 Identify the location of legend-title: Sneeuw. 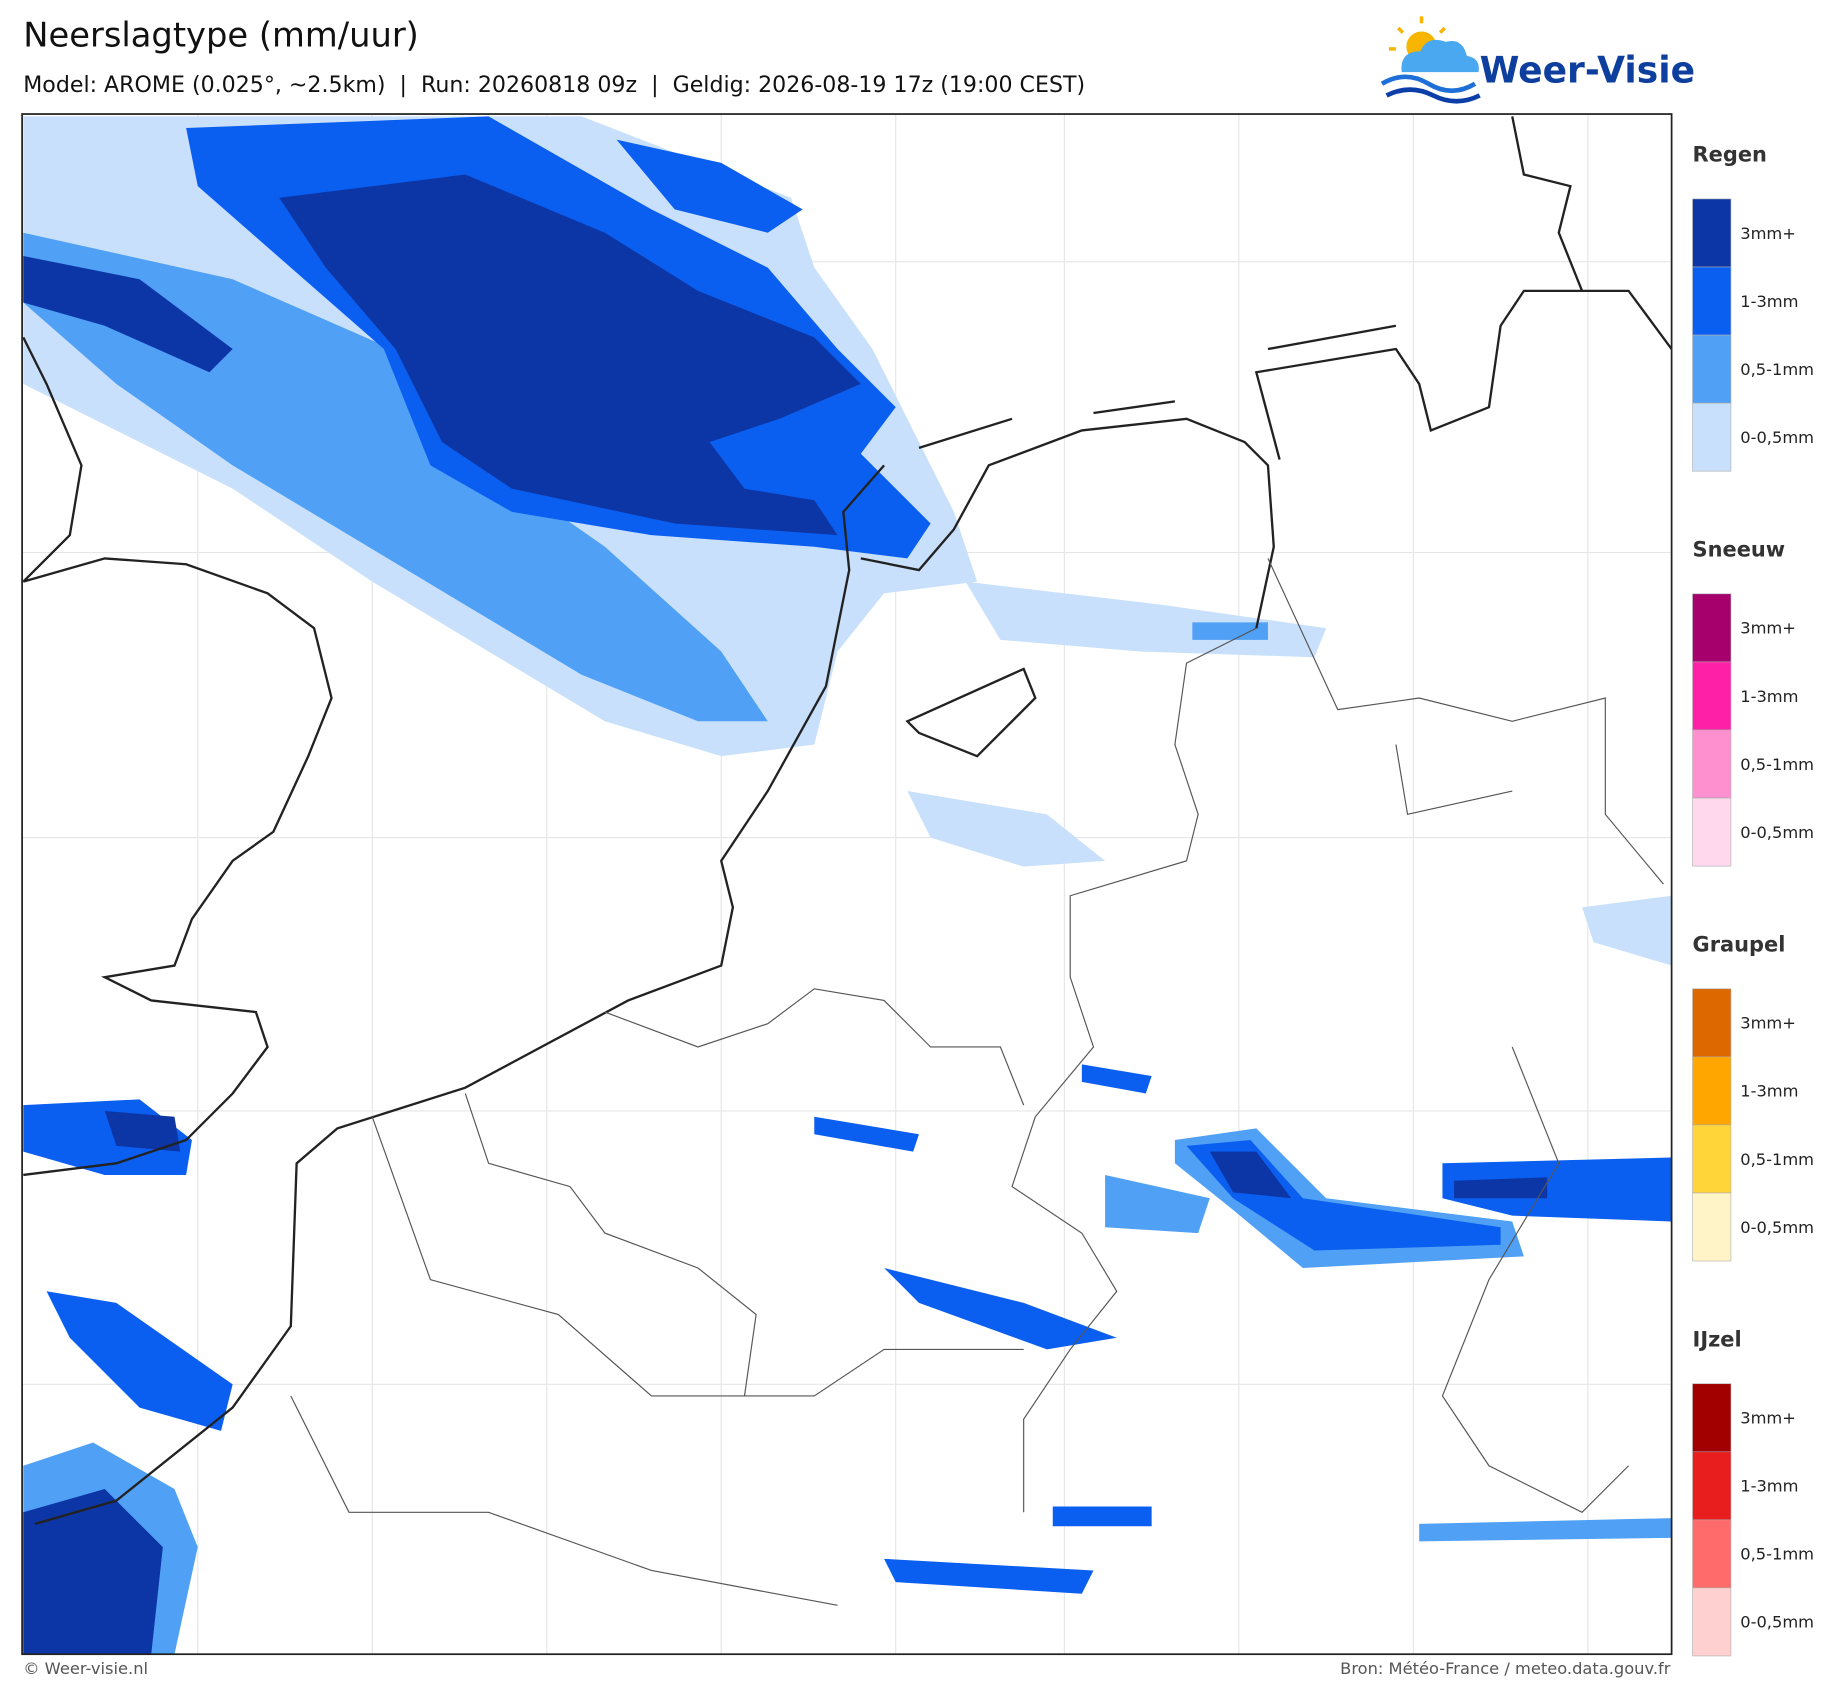
(1739, 550).